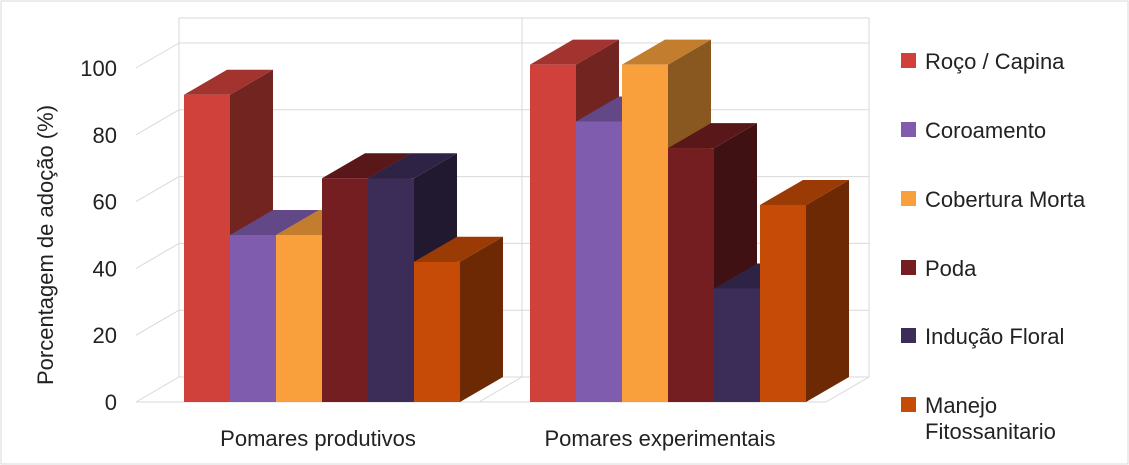 The image size is (1129, 465). What do you see at coordinates (105, 202) in the screenshot?
I see `y-tick-label: 60` at bounding box center [105, 202].